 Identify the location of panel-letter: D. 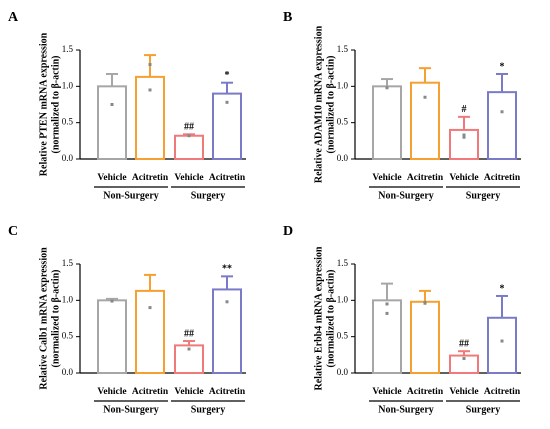
(288, 231).